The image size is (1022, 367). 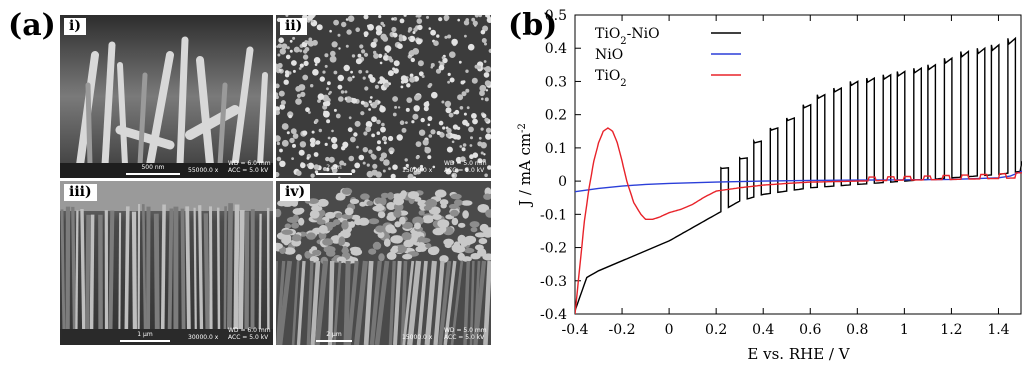 I want to click on sem-image-ii-scale-text: 2 μm, so click(x=334, y=167).